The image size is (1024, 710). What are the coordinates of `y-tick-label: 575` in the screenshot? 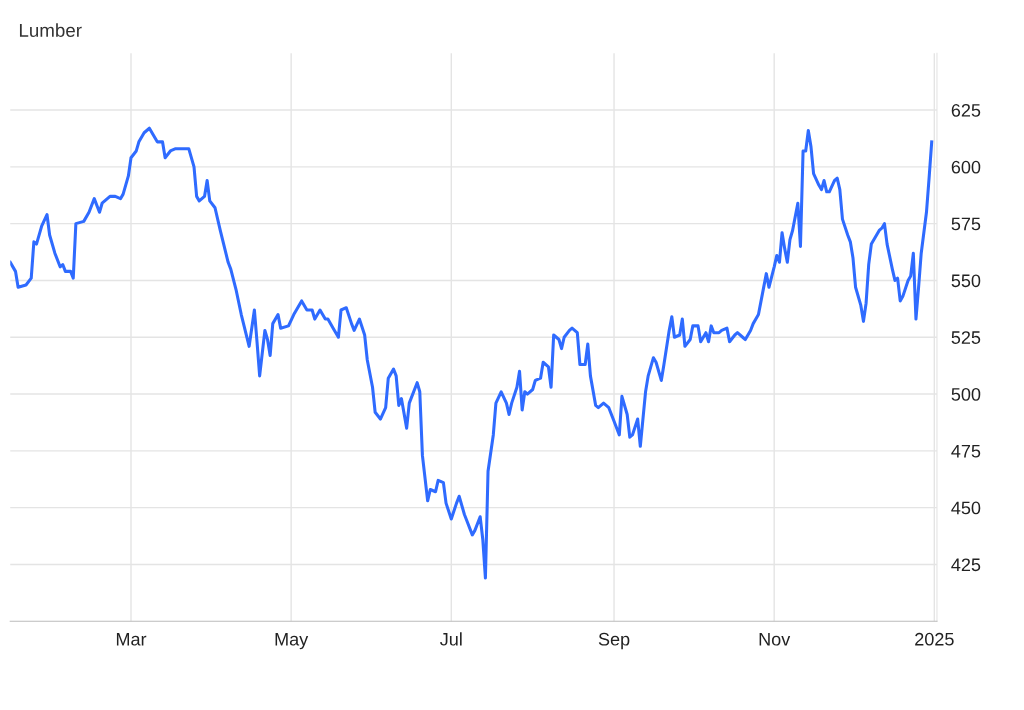 It's located at (966, 224).